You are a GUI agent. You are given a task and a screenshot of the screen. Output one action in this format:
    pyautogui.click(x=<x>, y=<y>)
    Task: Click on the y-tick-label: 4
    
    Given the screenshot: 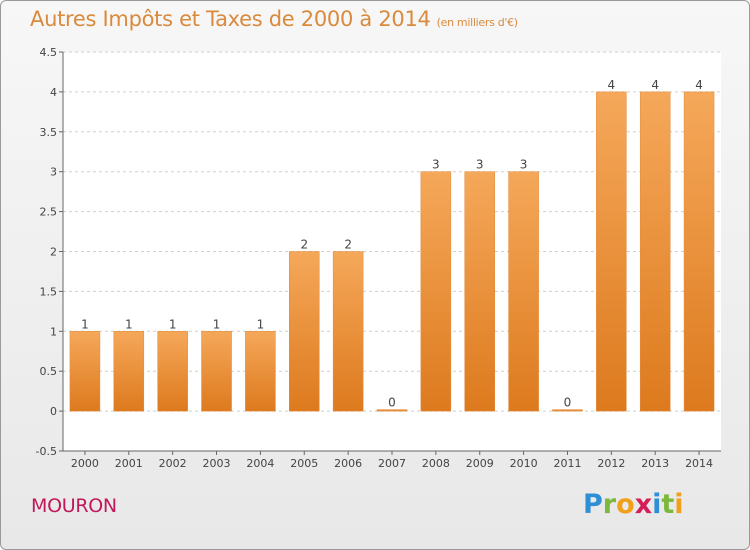 What is the action you would take?
    pyautogui.click(x=53, y=92)
    